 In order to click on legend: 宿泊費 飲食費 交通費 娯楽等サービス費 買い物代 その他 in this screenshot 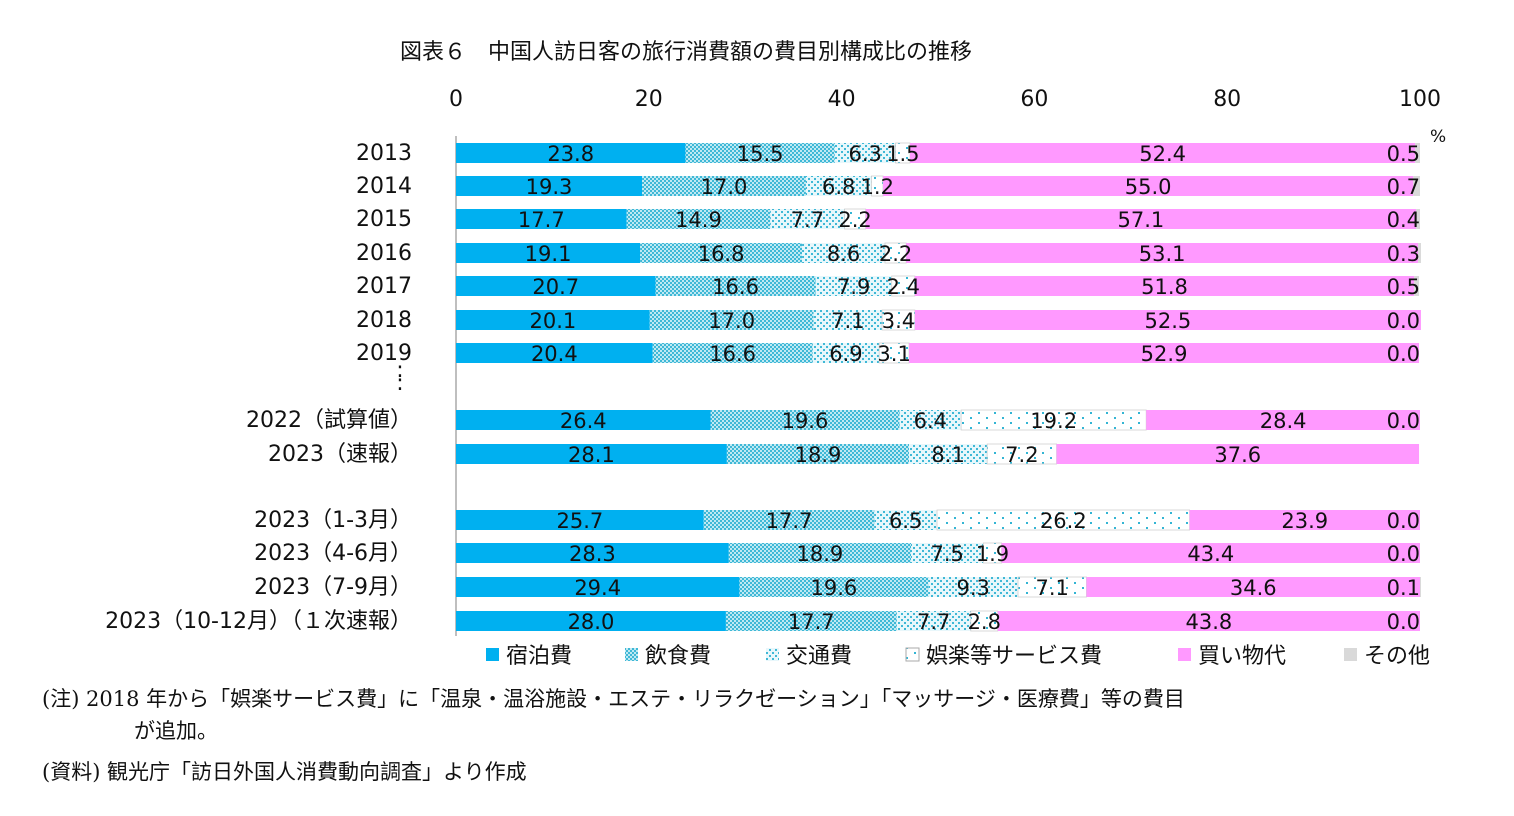, I will do `click(958, 656)`.